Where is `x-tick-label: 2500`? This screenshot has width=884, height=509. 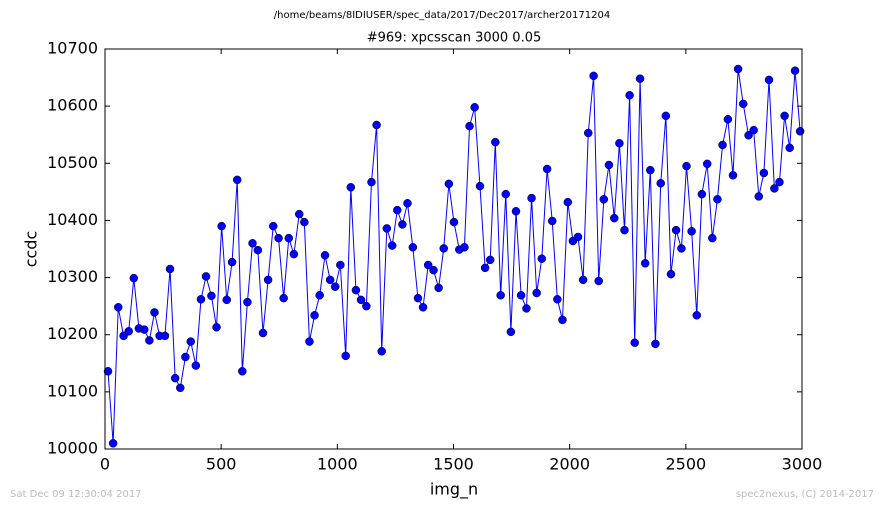
x-tick-label: 2500 is located at coordinates (685, 464).